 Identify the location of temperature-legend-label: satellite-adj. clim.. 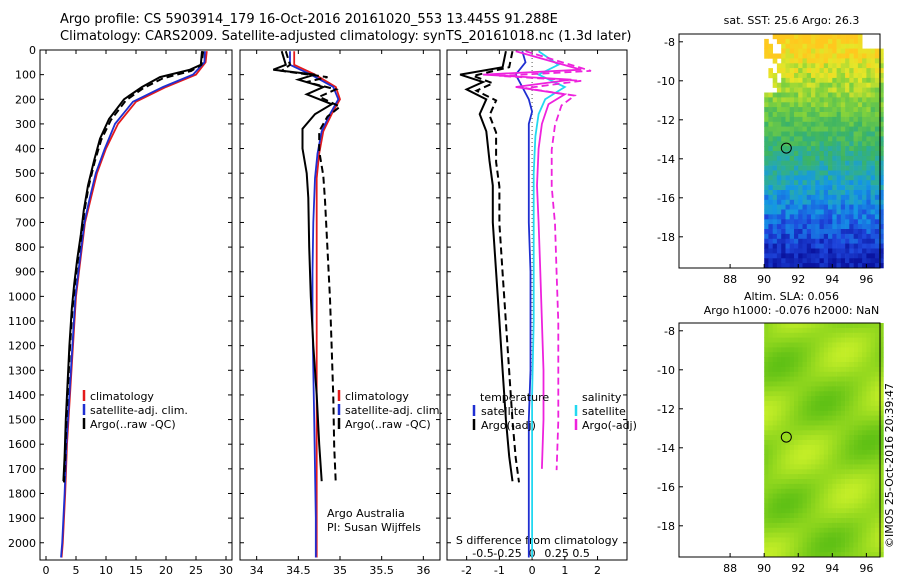
(139, 410).